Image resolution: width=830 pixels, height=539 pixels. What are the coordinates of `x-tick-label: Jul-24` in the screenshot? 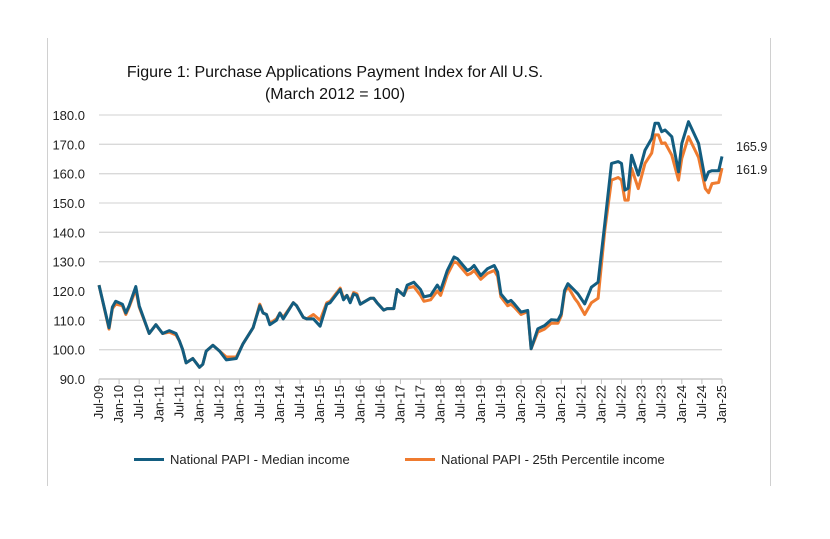 It's located at (702, 402).